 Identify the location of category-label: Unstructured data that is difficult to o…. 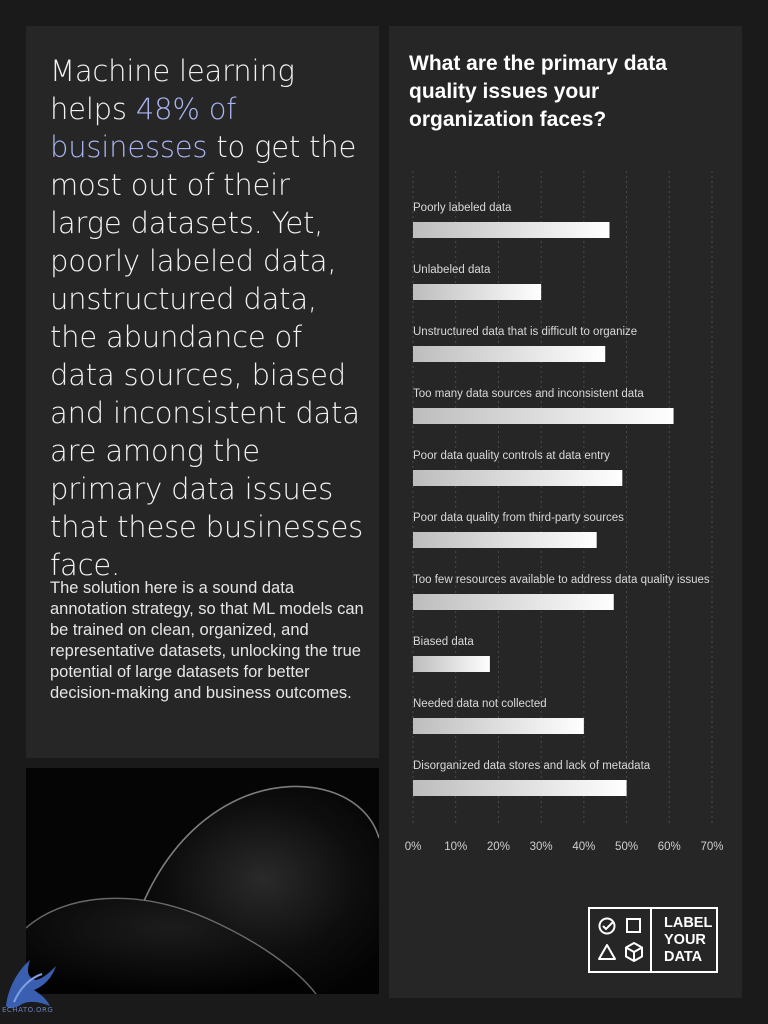
(525, 332).